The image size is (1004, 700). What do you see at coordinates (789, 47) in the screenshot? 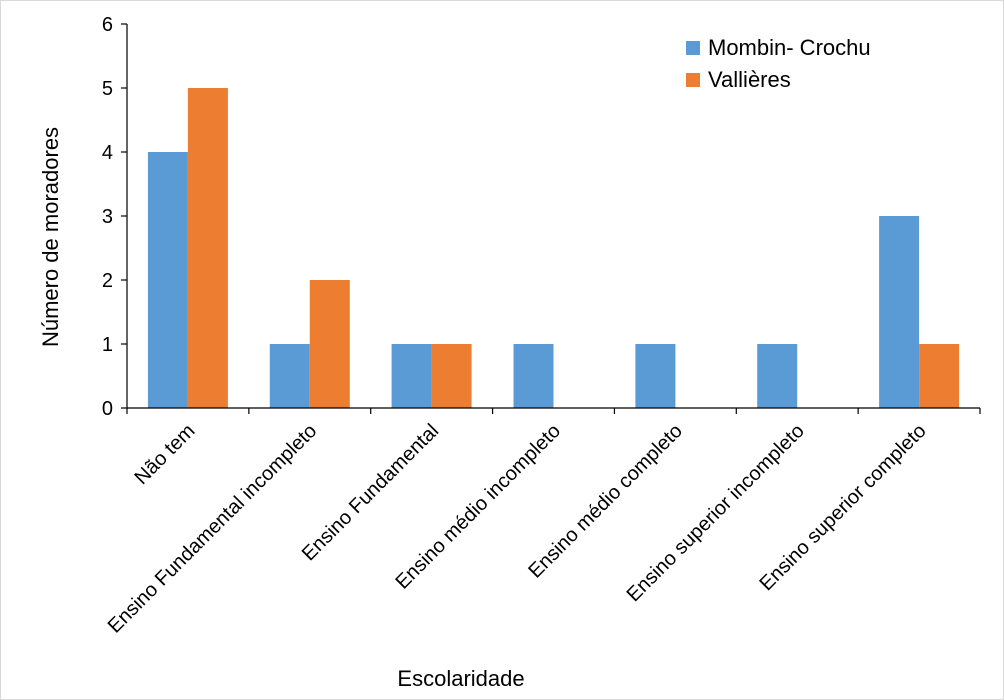
I see `legend-label-series1: Mombin- Crochu` at bounding box center [789, 47].